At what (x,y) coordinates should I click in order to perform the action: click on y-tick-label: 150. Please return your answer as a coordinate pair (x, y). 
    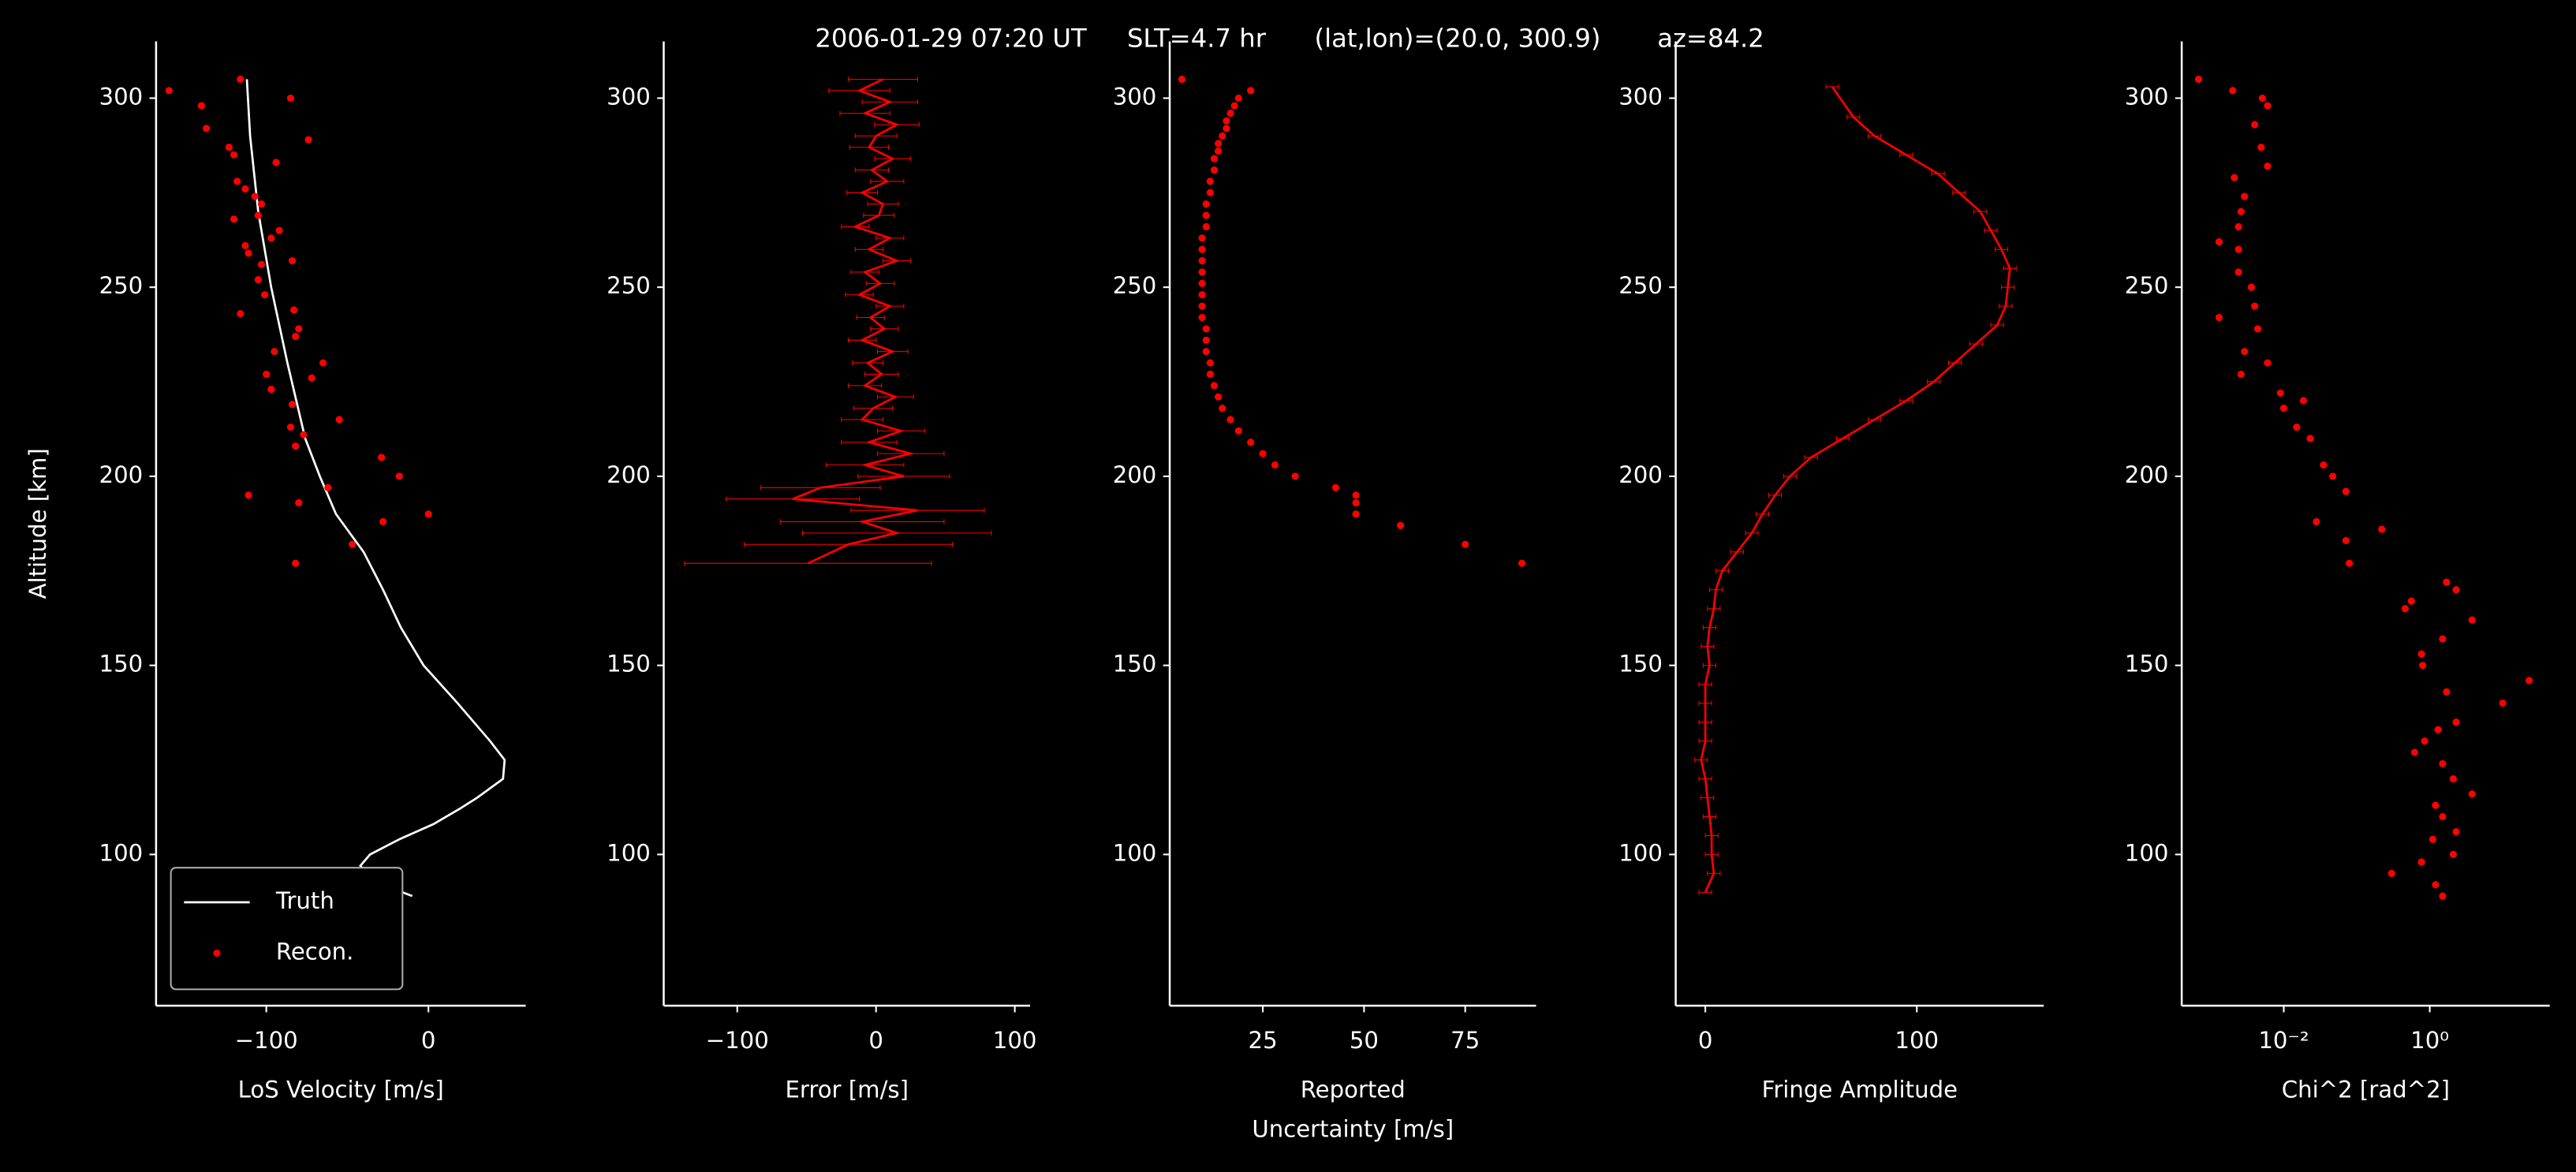
    Looking at the image, I should click on (2147, 664).